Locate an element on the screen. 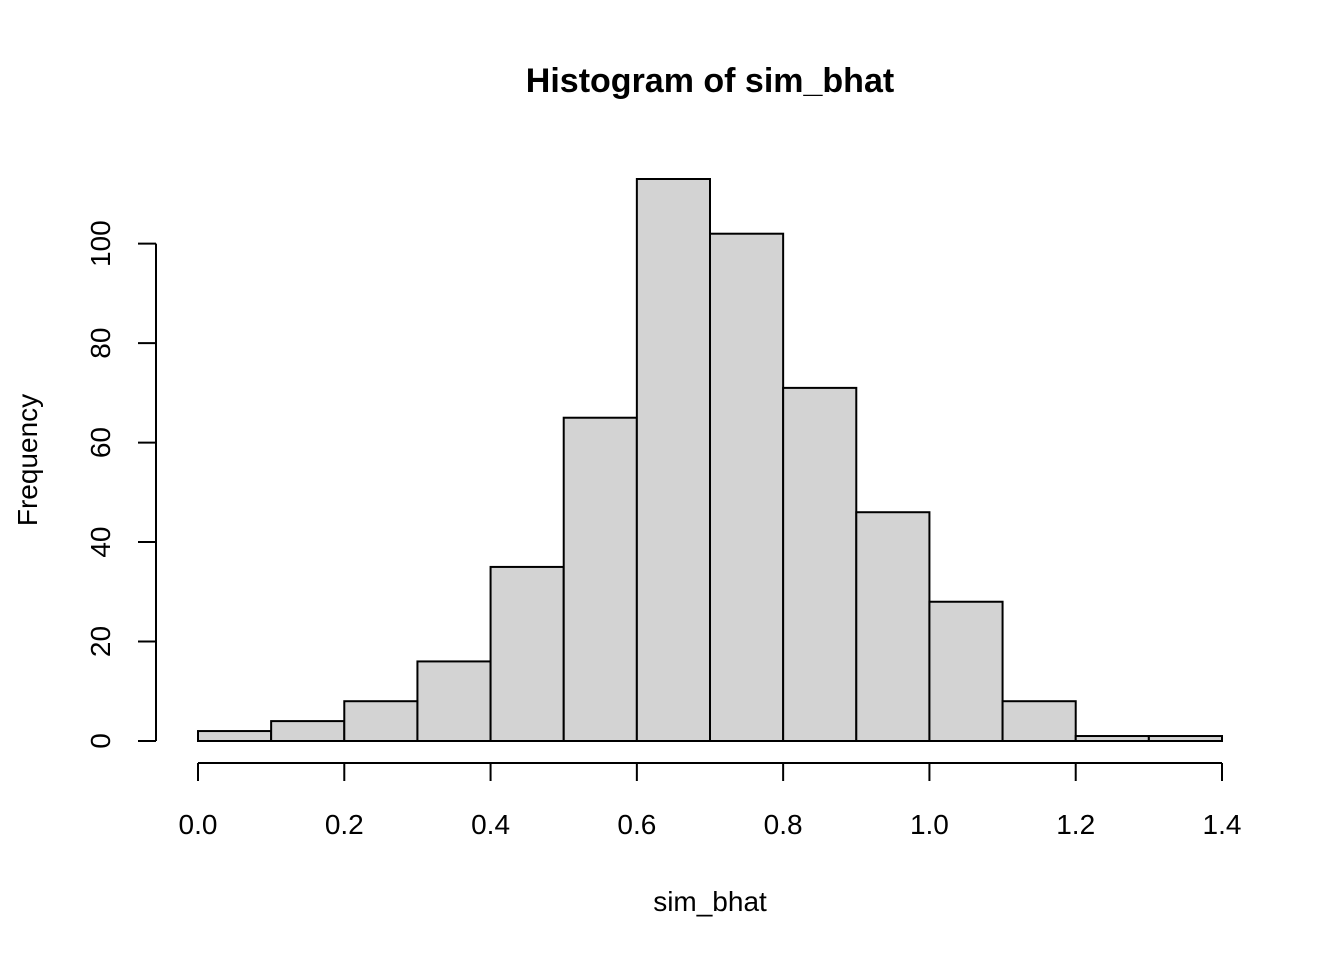  y-tick-label: 60 is located at coordinates (100, 442).